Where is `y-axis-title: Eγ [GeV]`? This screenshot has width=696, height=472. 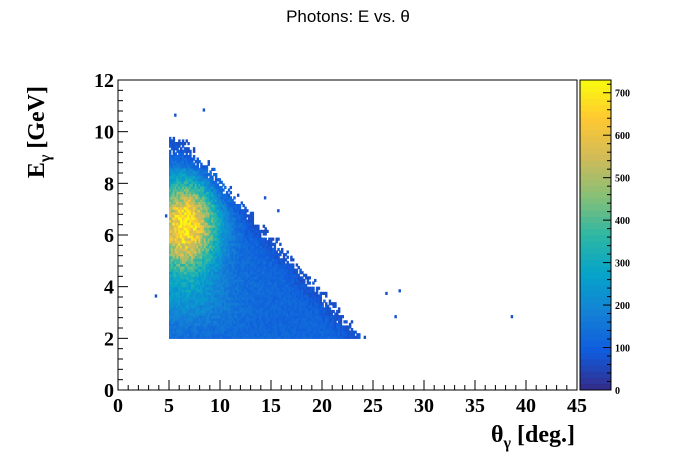 y-axis-title: Eγ [GeV] is located at coordinates (39, 132).